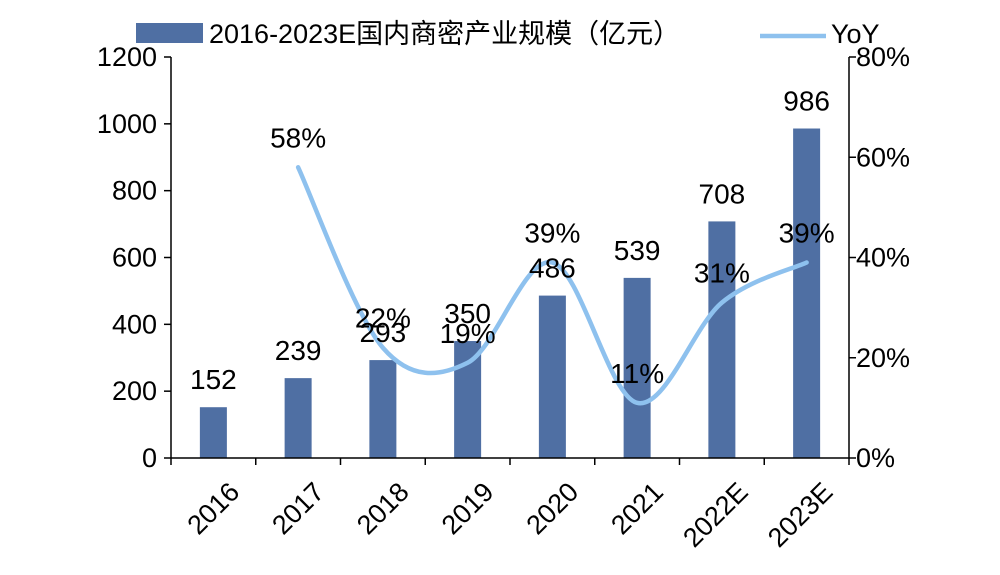  Describe the element at coordinates (722, 273) in the screenshot. I see `yoy-data-label: 31%` at that location.